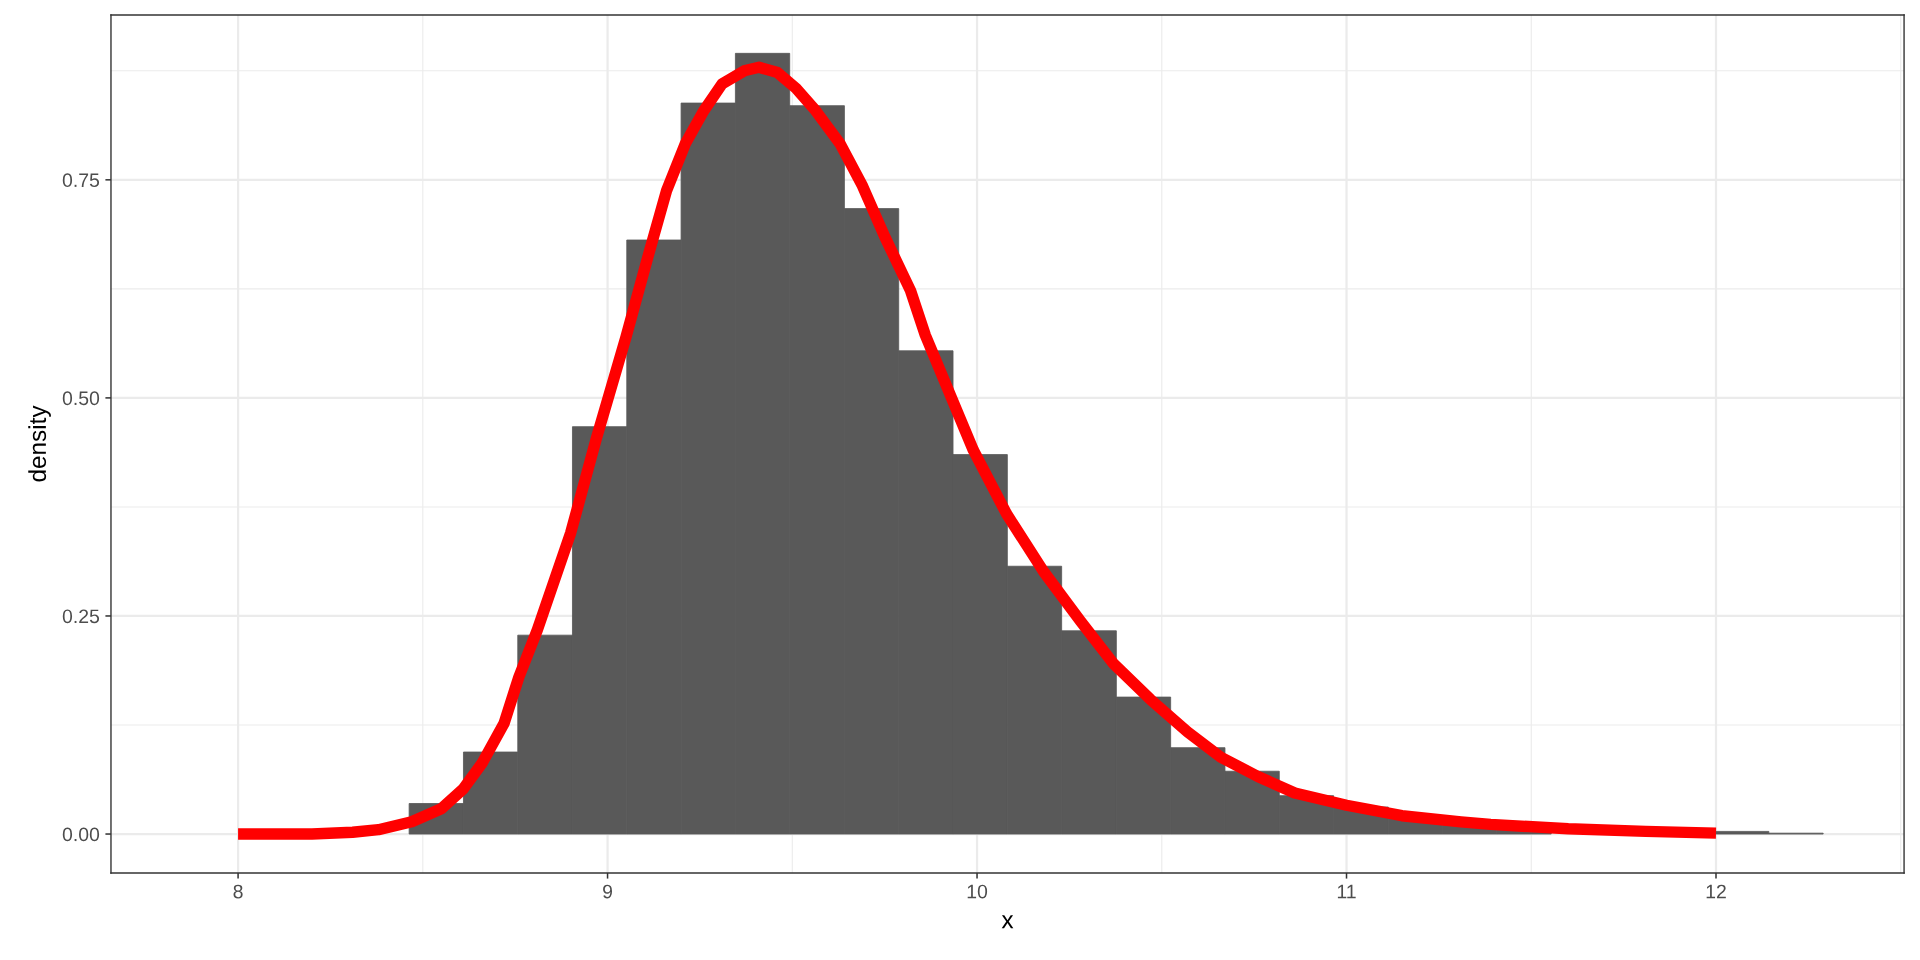 This screenshot has height=960, width=1920. What do you see at coordinates (81, 398) in the screenshot?
I see `y-tick-label: 0.50` at bounding box center [81, 398].